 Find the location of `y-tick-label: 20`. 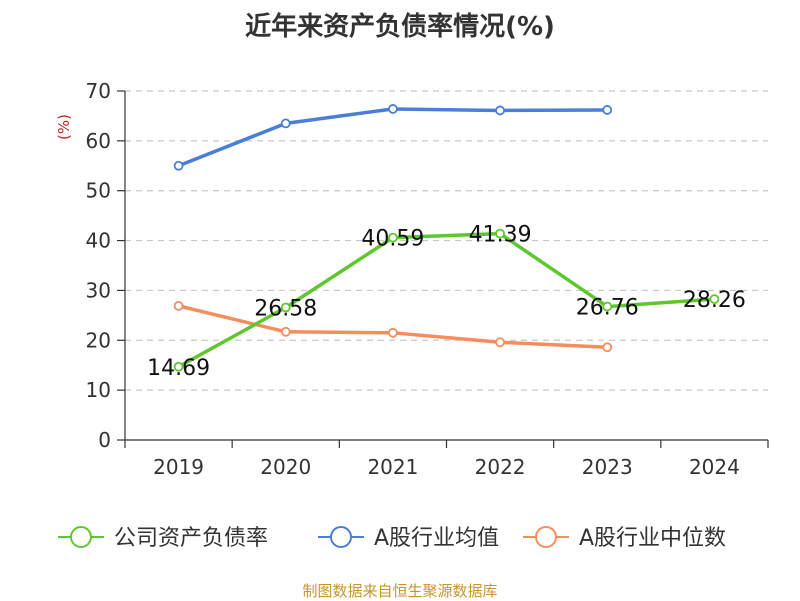

y-tick-label: 20 is located at coordinates (98, 340).